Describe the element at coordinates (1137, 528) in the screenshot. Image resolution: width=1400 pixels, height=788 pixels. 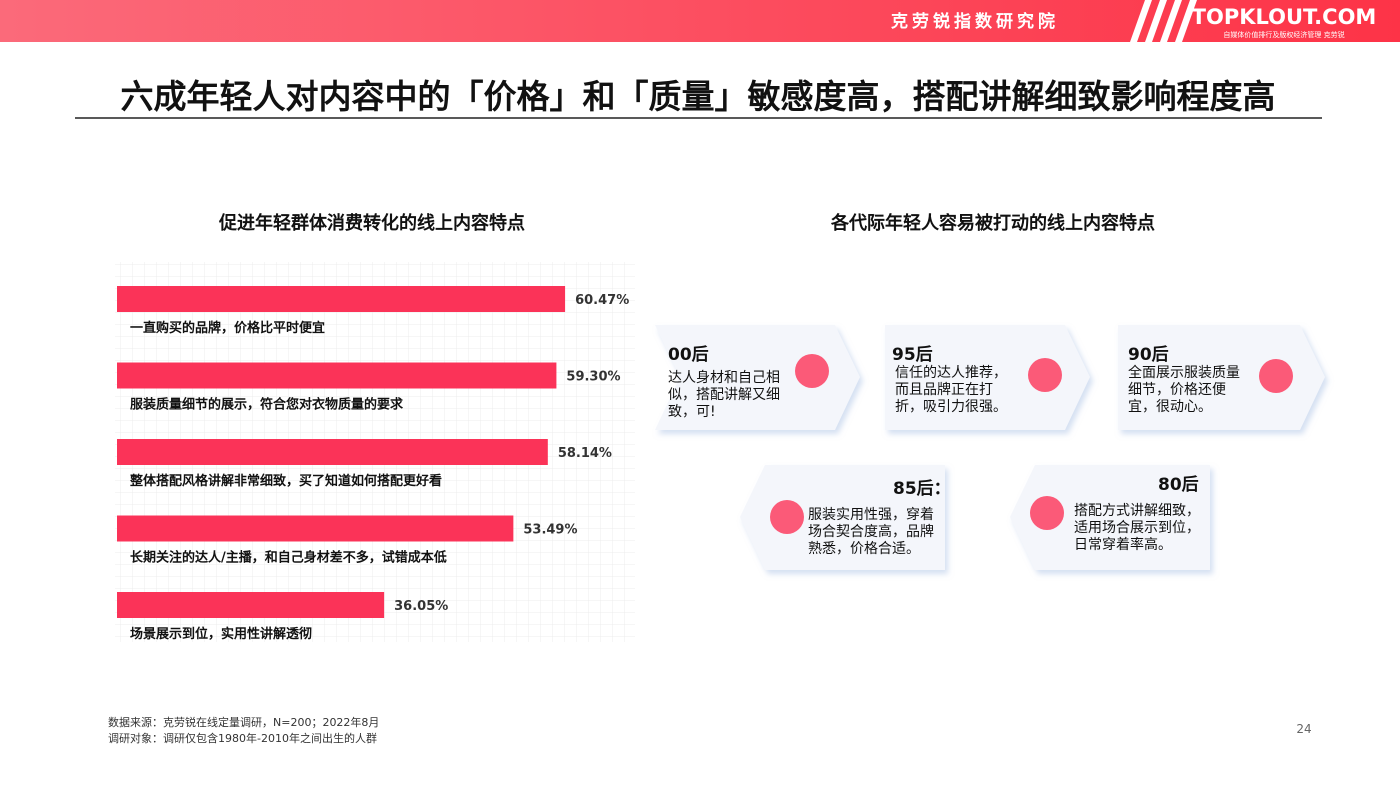
I see `card-text: 搭配方式讲解细致，适用场合展示到位，日常穿着率高。` at that location.